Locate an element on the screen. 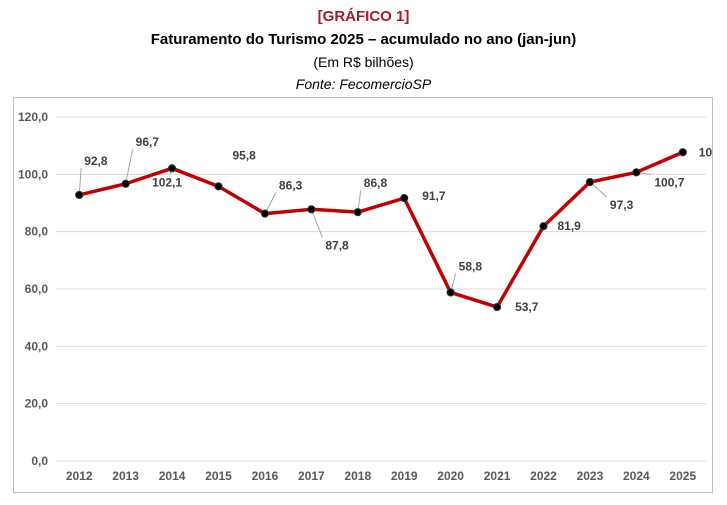  x-tick-label: 2016 is located at coordinates (265, 476).